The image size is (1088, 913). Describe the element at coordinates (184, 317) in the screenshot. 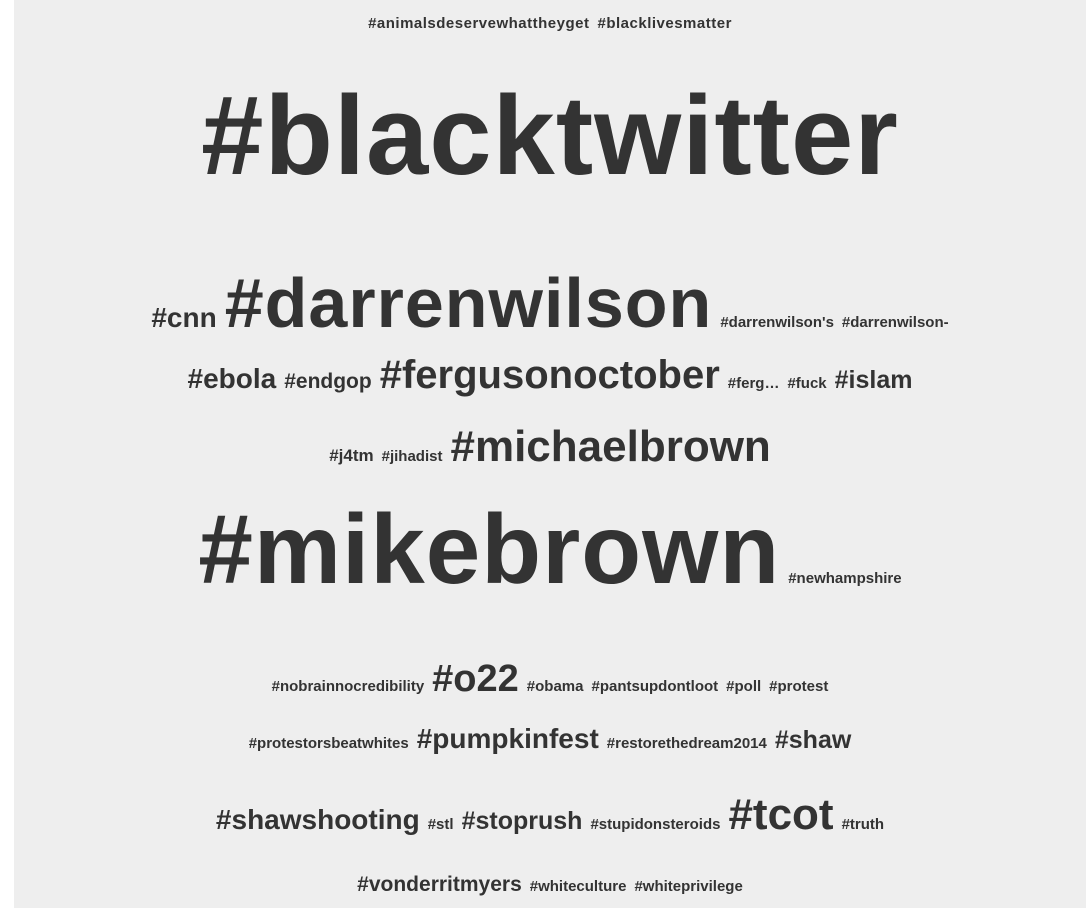

I see `hashtag: #cnn` at that location.